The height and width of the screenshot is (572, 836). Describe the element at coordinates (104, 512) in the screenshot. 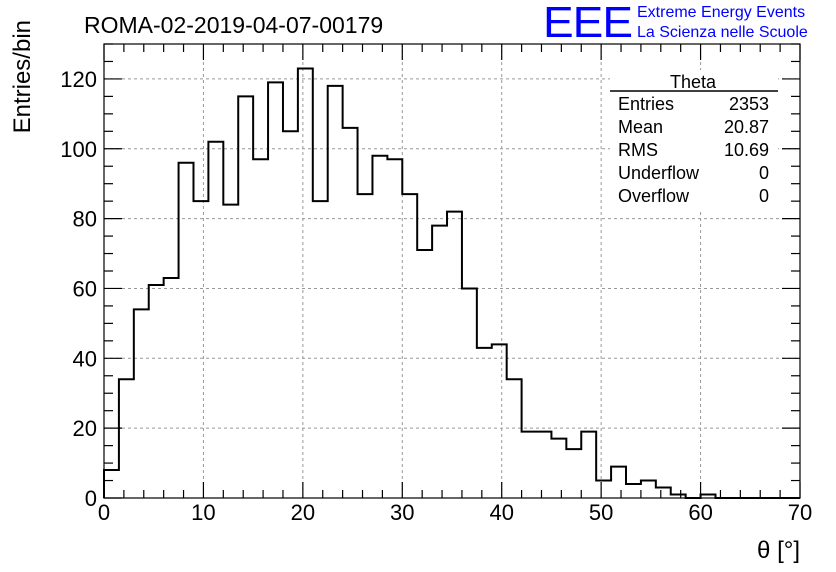

I see `x-tick-label: 0` at that location.